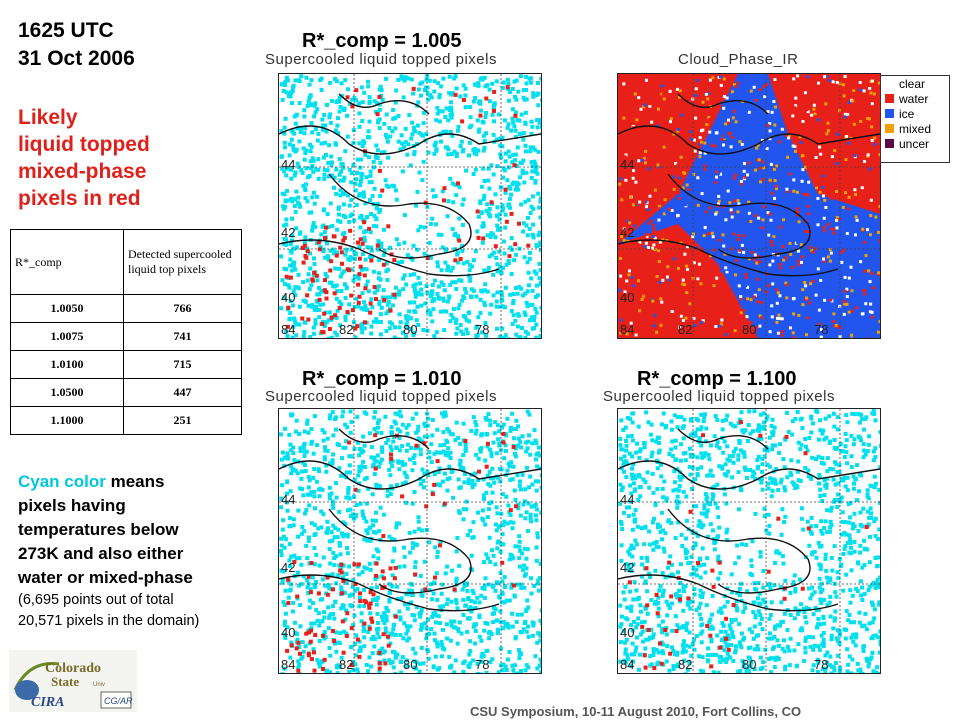  What do you see at coordinates (67, 420) in the screenshot?
I see `table-cell: 1.1000` at bounding box center [67, 420].